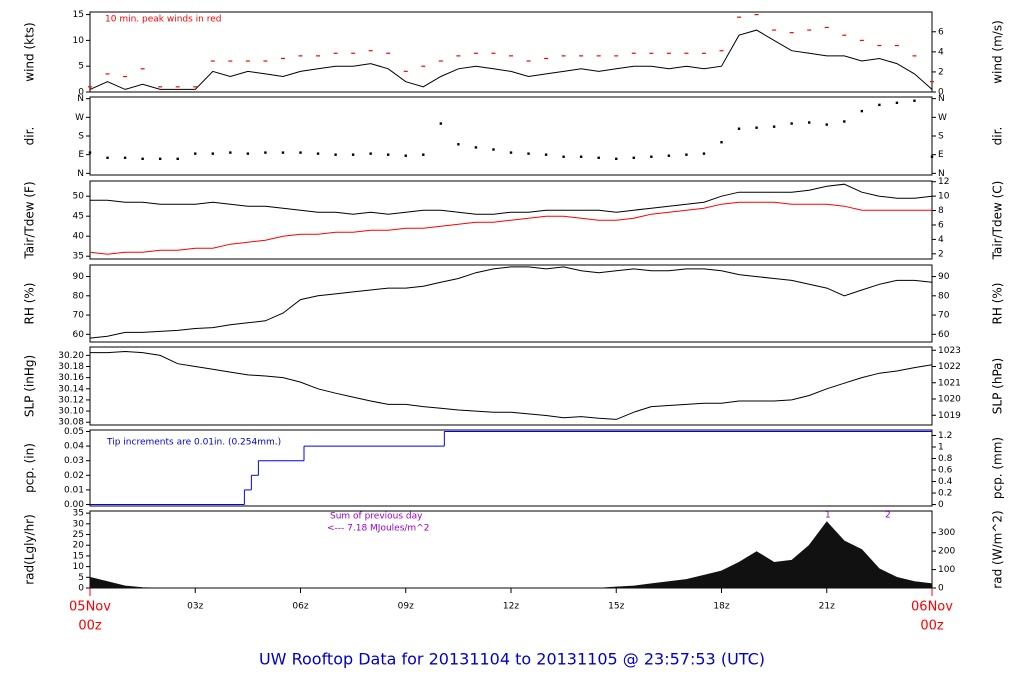  What do you see at coordinates (998, 468) in the screenshot?
I see `y2-axis-label: pcp. (mm)` at bounding box center [998, 468].